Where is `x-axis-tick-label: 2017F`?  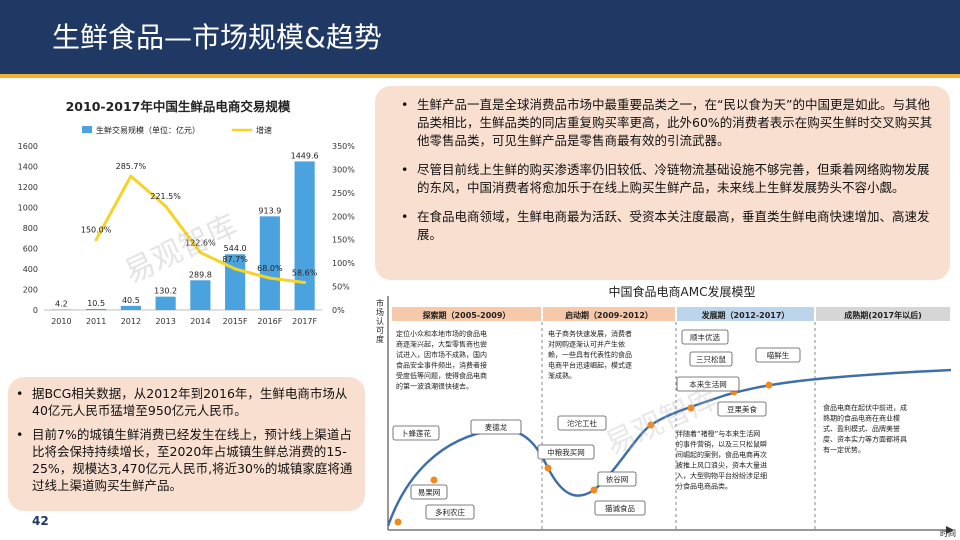
x-axis-tick-label: 2017F is located at coordinates (304, 321).